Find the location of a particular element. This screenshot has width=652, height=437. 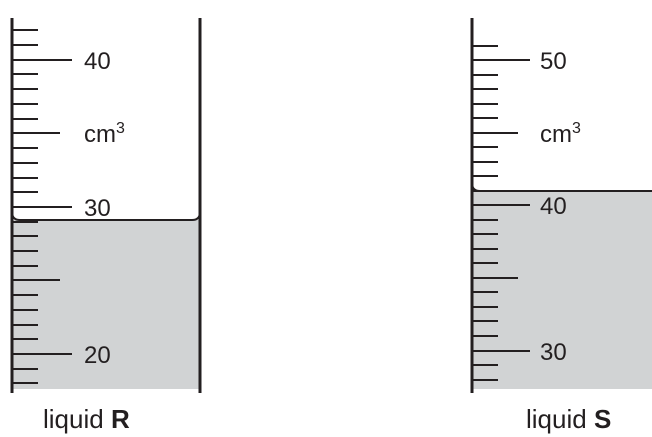

liquid-s-fill is located at coordinates (562, 290).